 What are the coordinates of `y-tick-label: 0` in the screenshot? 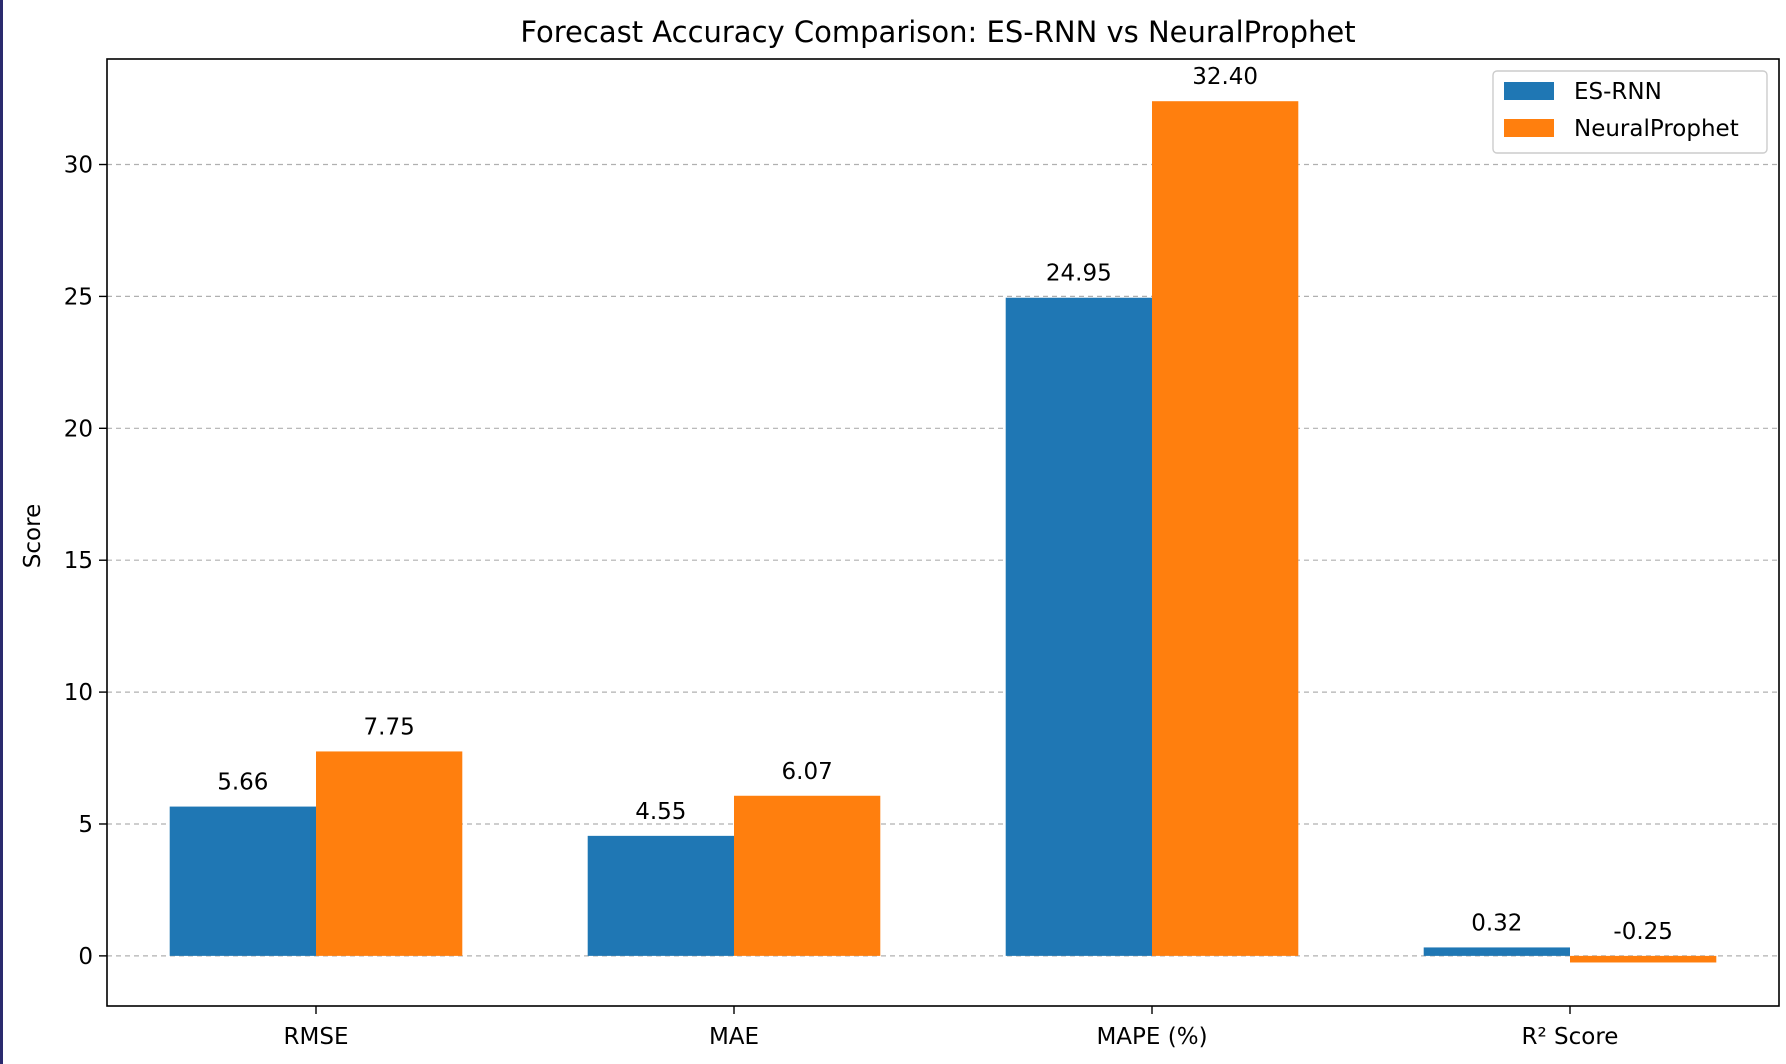 It's located at (85, 957).